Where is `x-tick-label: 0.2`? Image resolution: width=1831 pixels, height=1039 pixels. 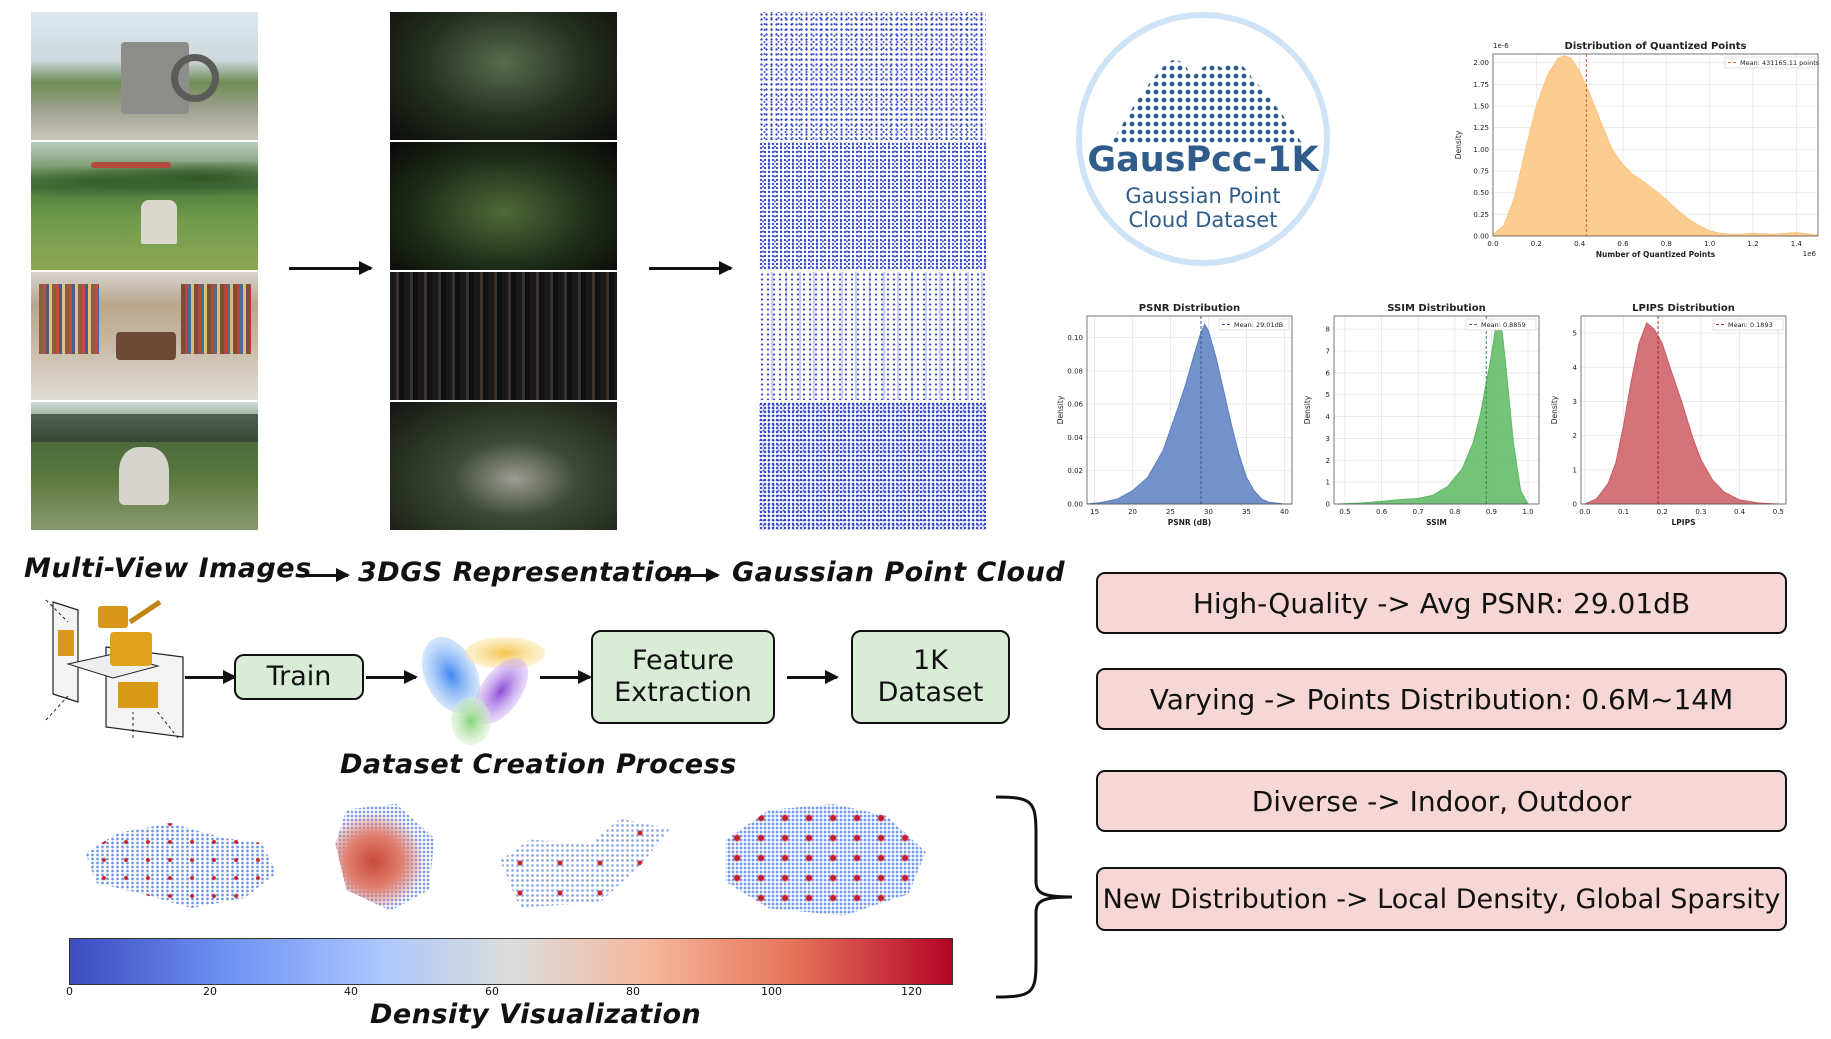 x-tick-label: 0.2 is located at coordinates (1536, 244).